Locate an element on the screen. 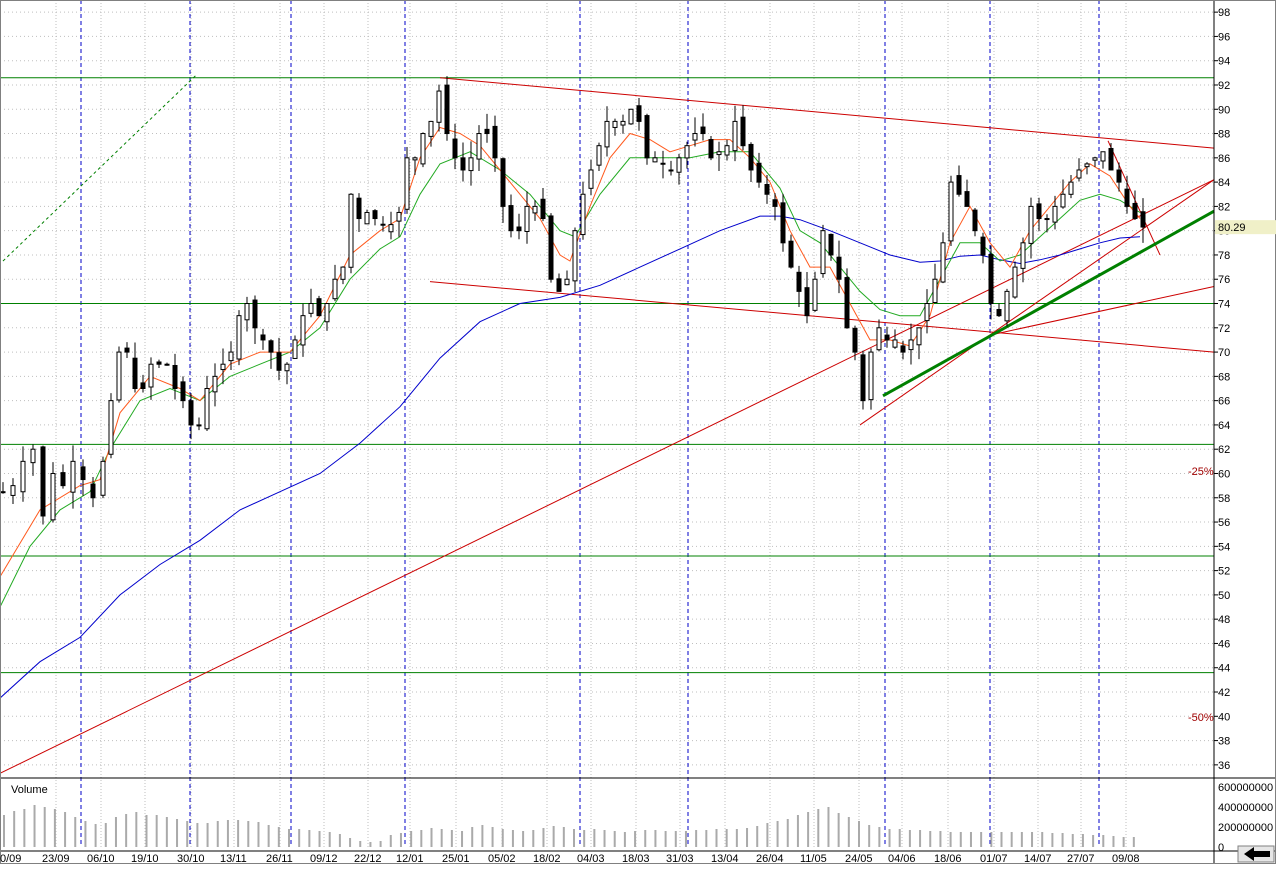 The width and height of the screenshot is (1276, 869). x-tick-label: 18/02 is located at coordinates (547, 858).